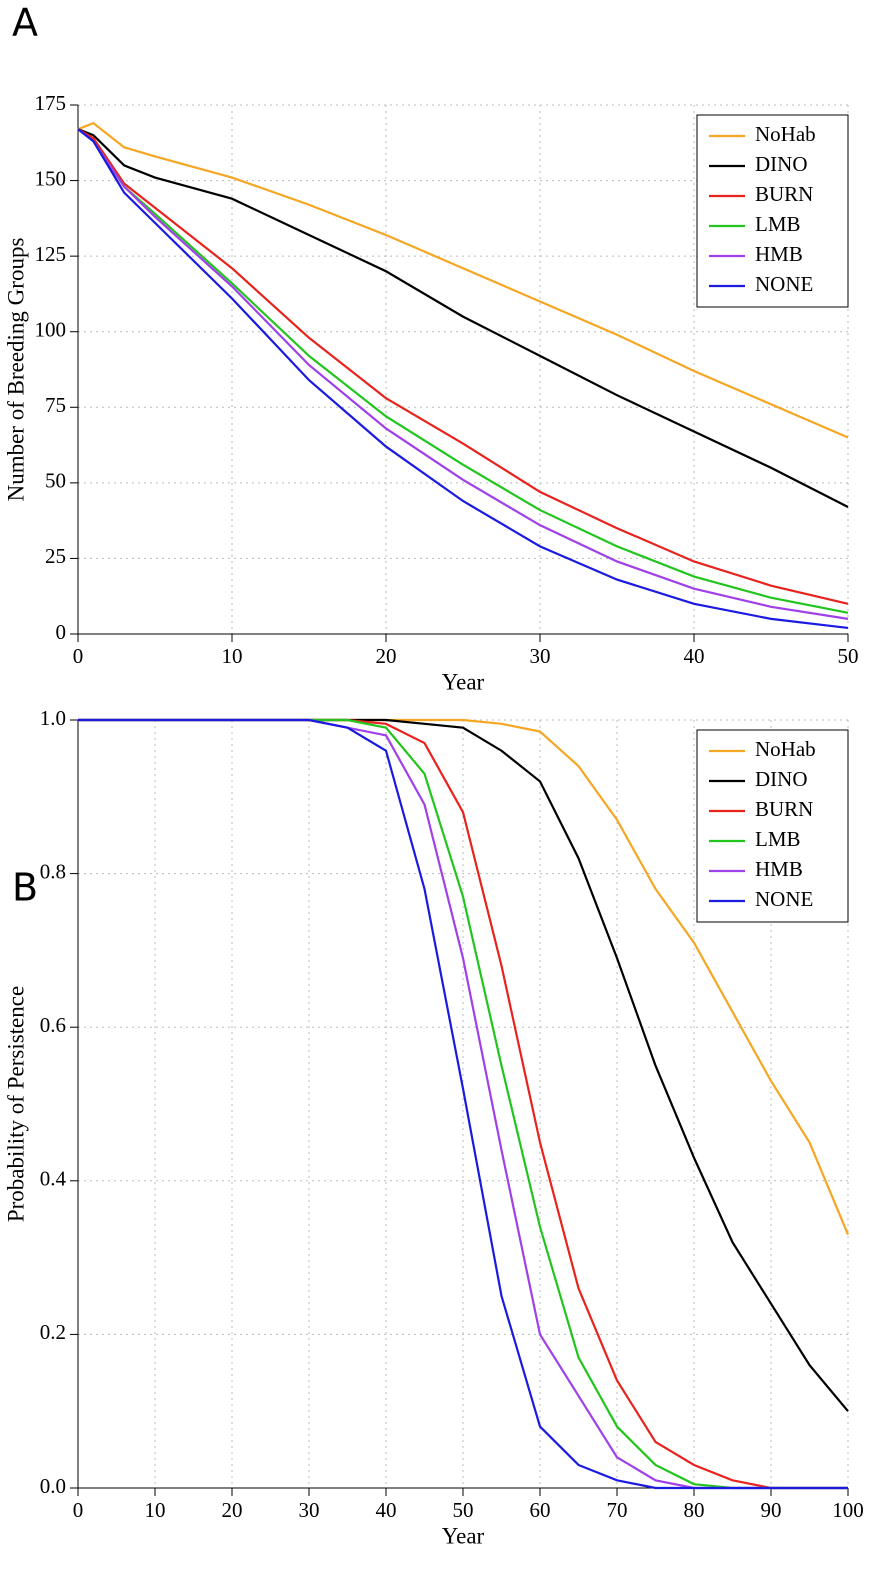 The width and height of the screenshot is (886, 1594). Describe the element at coordinates (51, 254) in the screenshot. I see `y-tick-label: 125` at that location.